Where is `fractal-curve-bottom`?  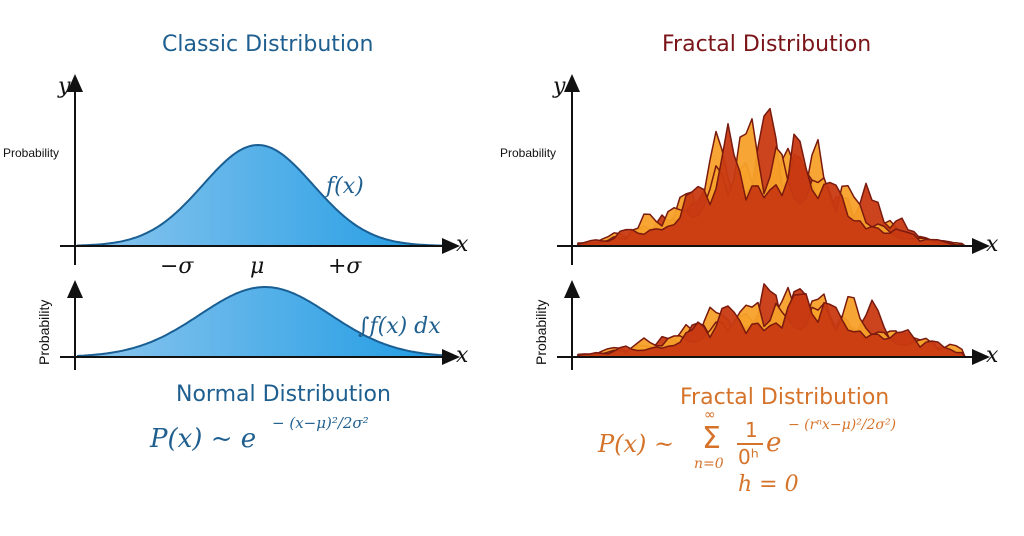 fractal-curve-bottom is located at coordinates (771, 320).